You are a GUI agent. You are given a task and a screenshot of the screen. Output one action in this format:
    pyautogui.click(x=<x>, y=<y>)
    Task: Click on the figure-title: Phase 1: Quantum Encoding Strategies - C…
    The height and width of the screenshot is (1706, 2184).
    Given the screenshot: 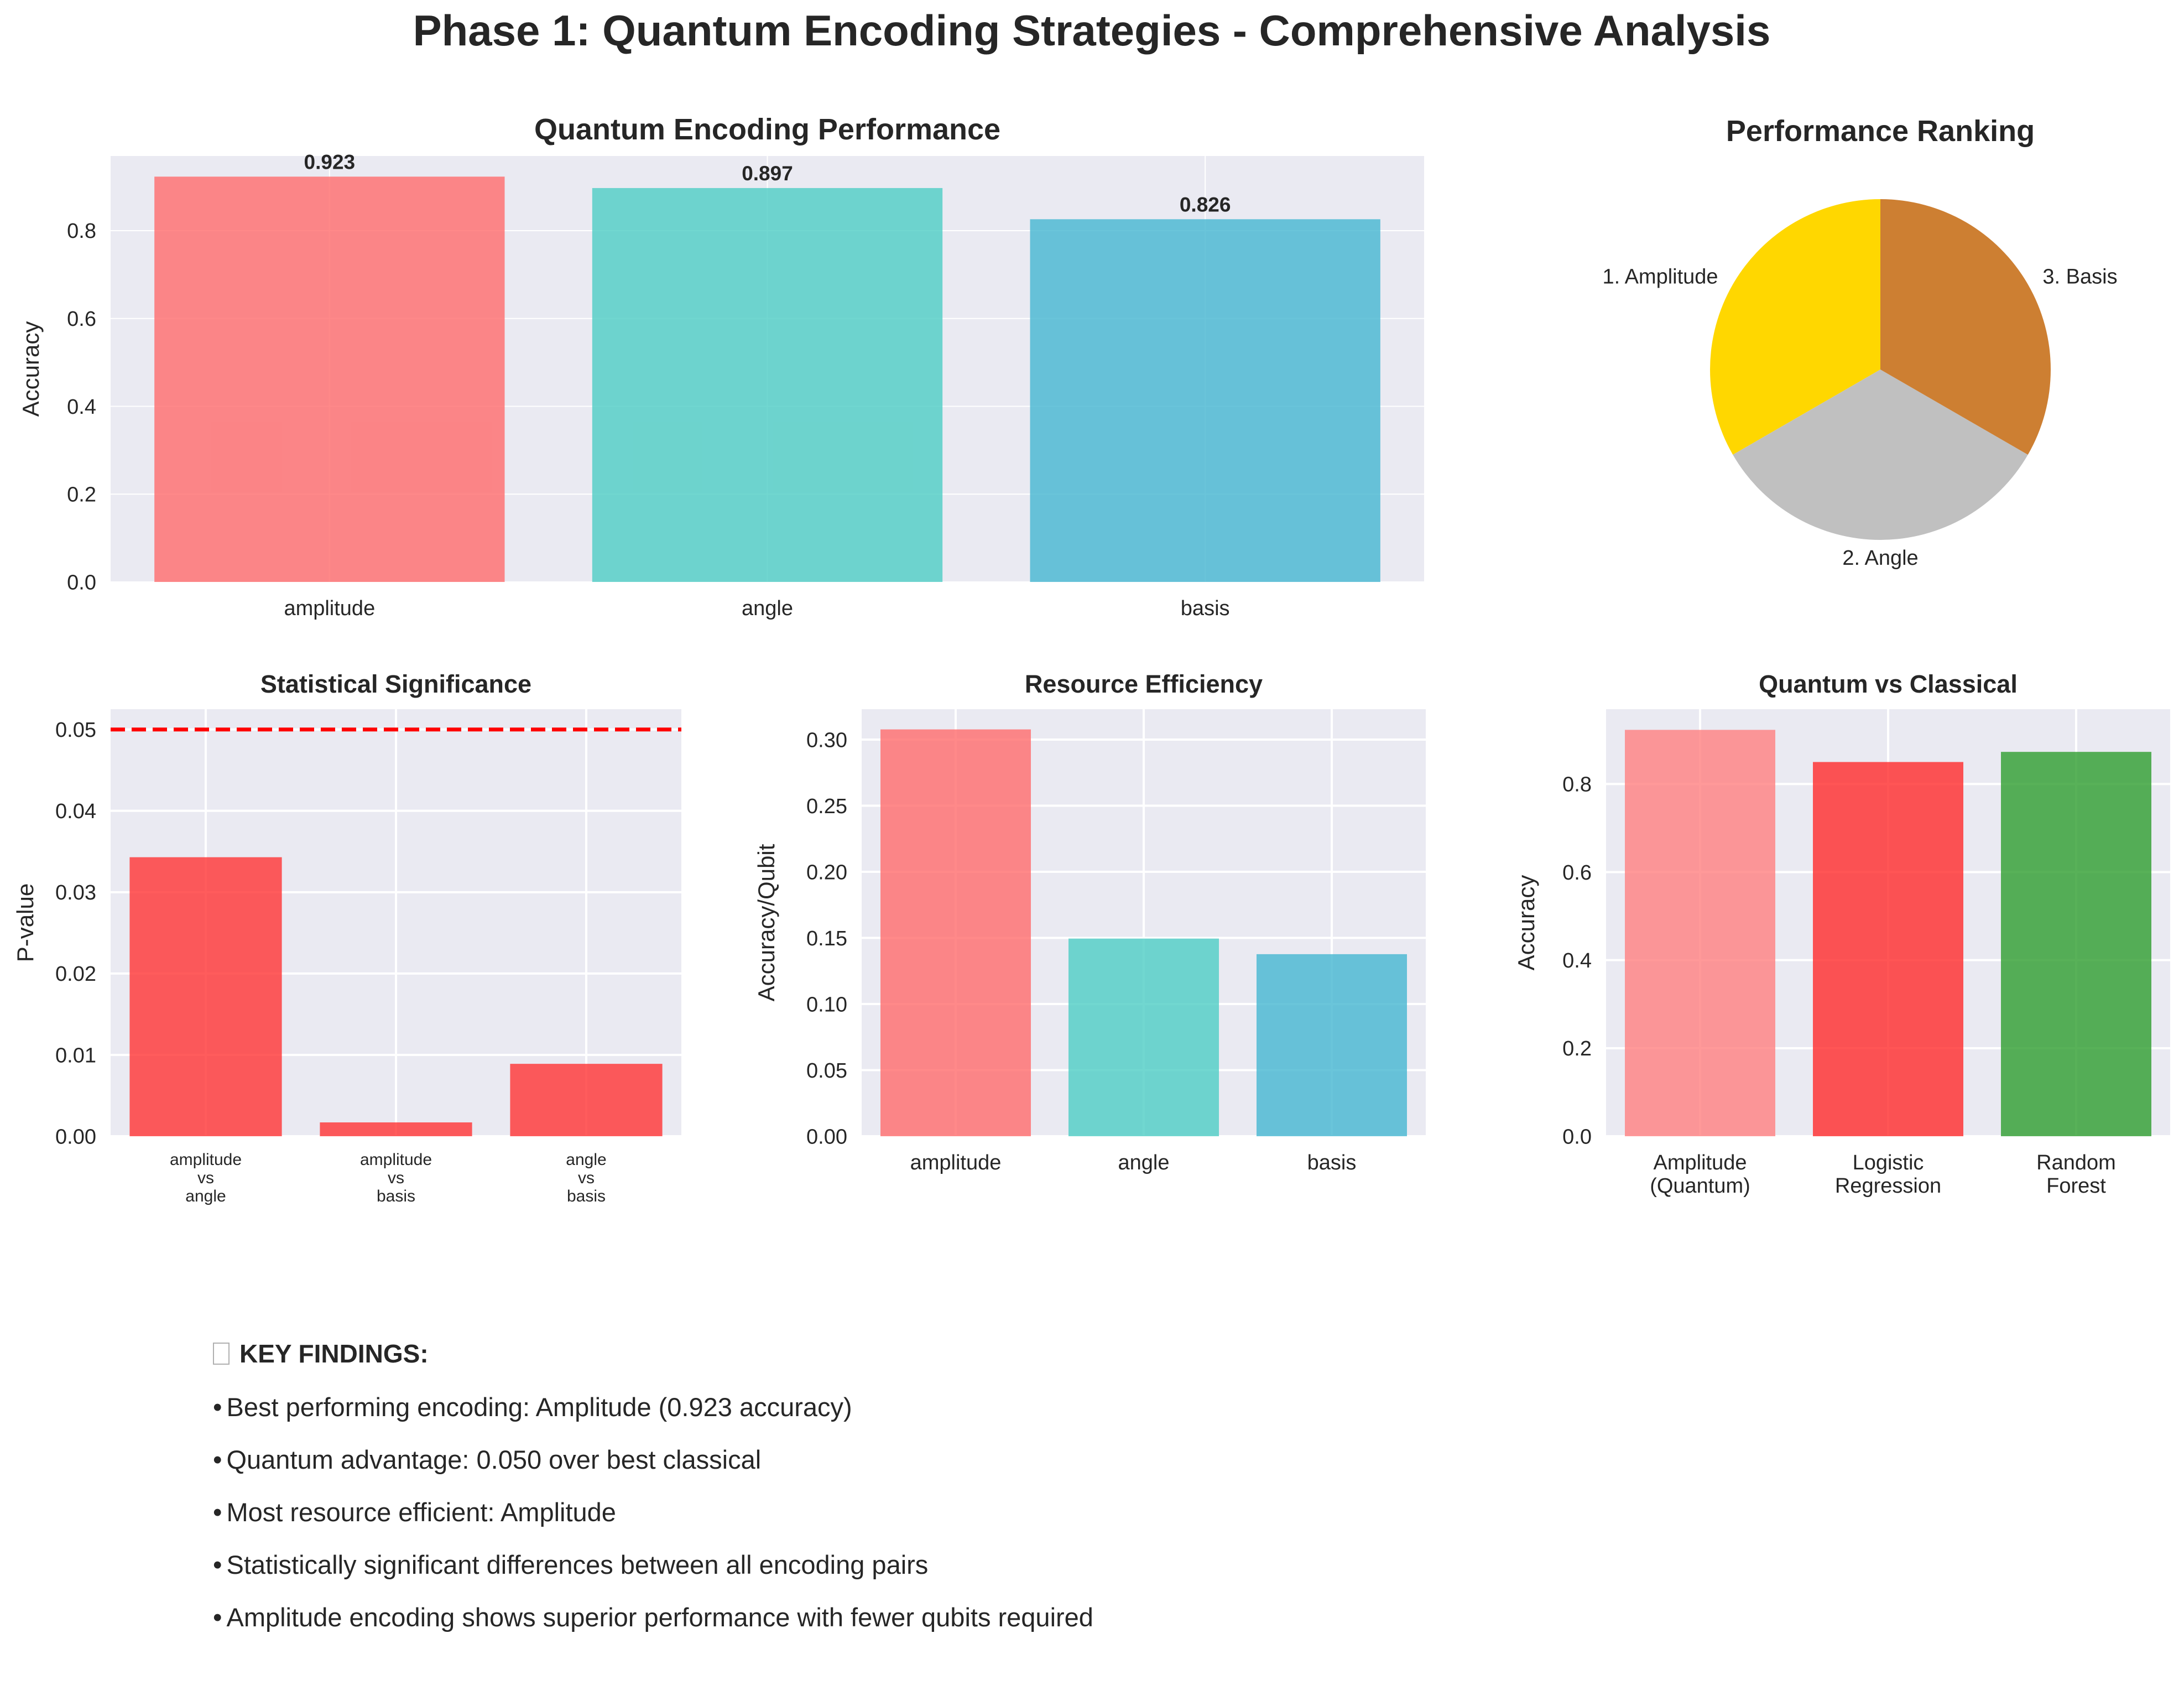 What is the action you would take?
    pyautogui.click(x=1092, y=31)
    